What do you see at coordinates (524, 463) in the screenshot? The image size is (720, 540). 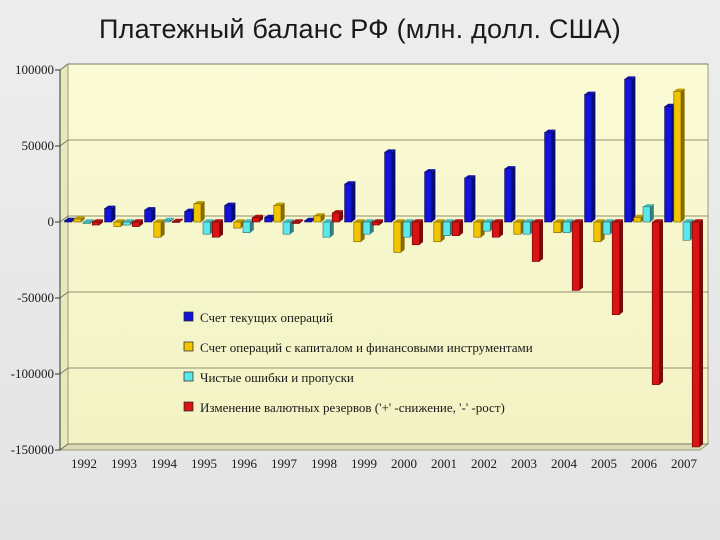 I see `x-tick-label: 2003` at bounding box center [524, 463].